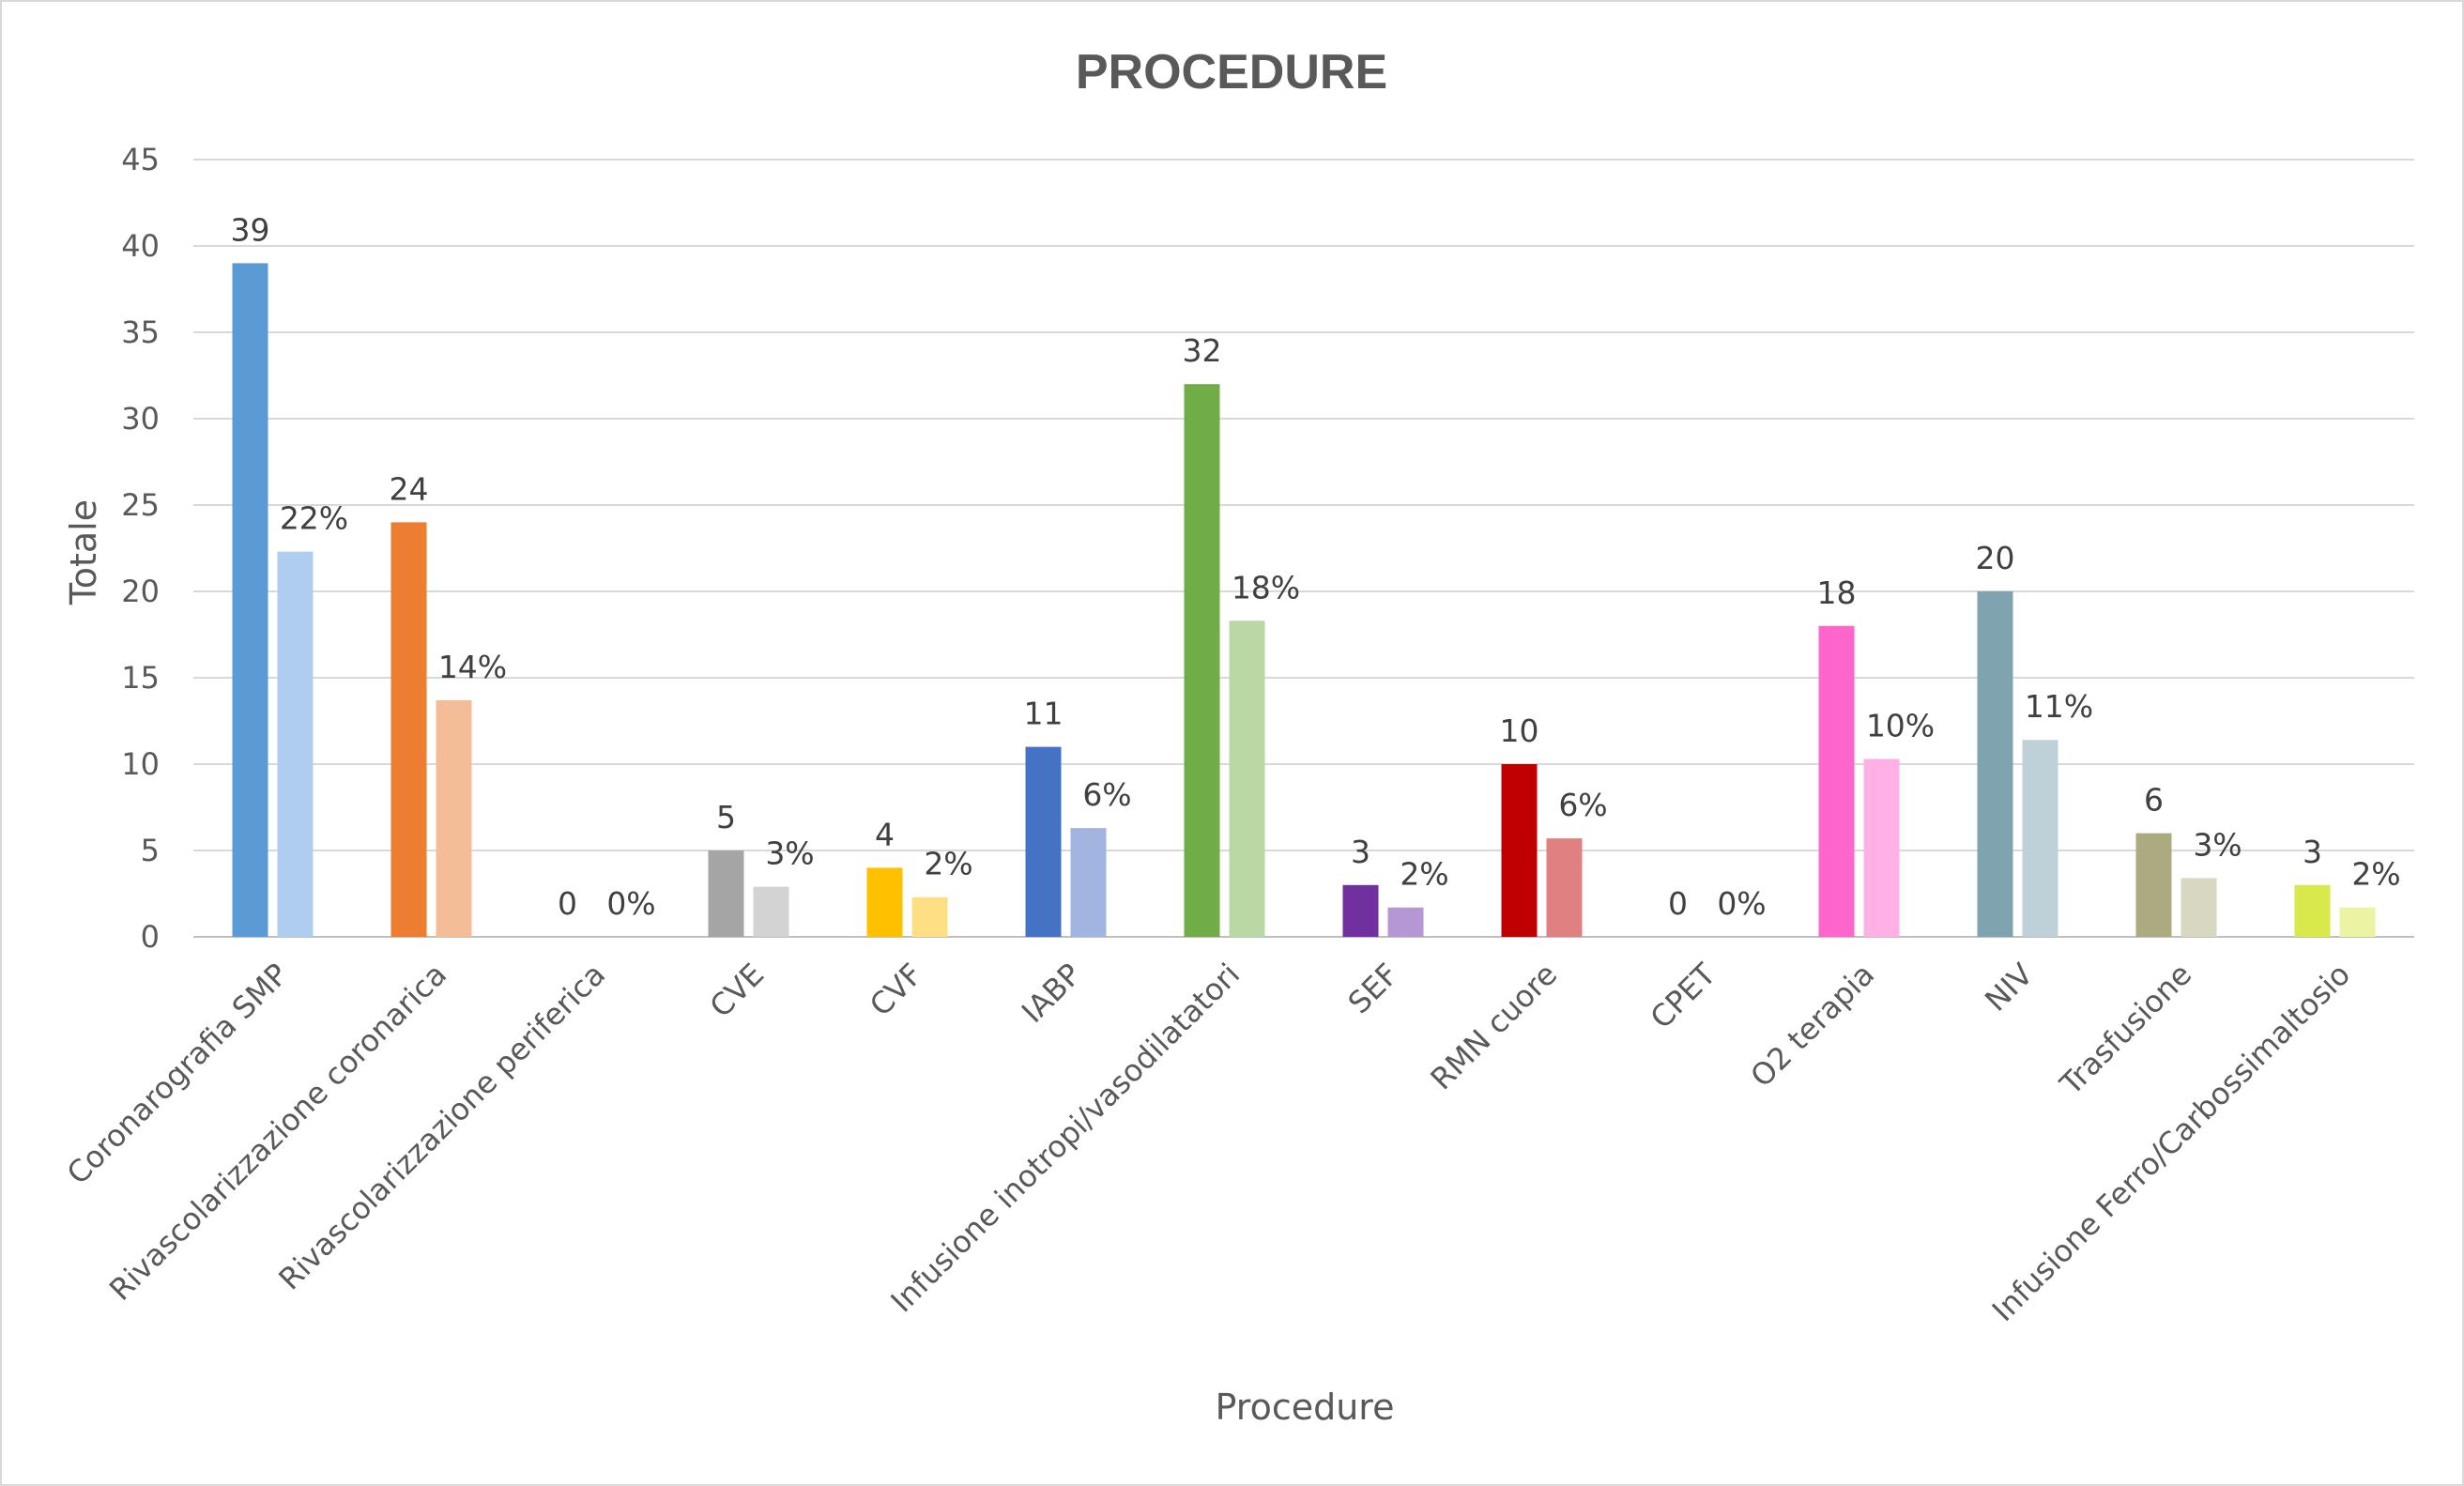 This screenshot has width=2464, height=1486. What do you see at coordinates (1044, 714) in the screenshot?
I see `data-label-count: 11` at bounding box center [1044, 714].